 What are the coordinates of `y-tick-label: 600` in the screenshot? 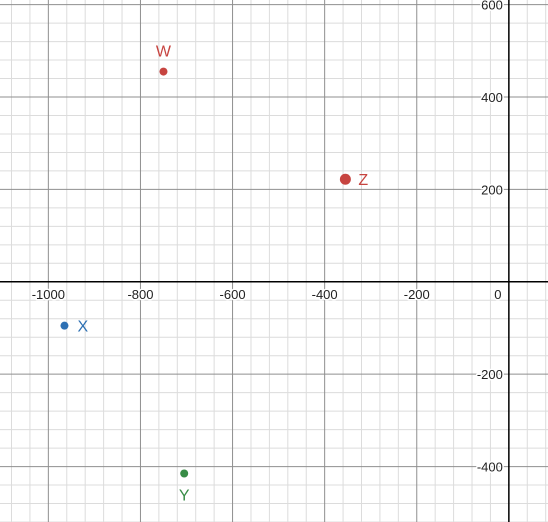 It's located at (492, 6).